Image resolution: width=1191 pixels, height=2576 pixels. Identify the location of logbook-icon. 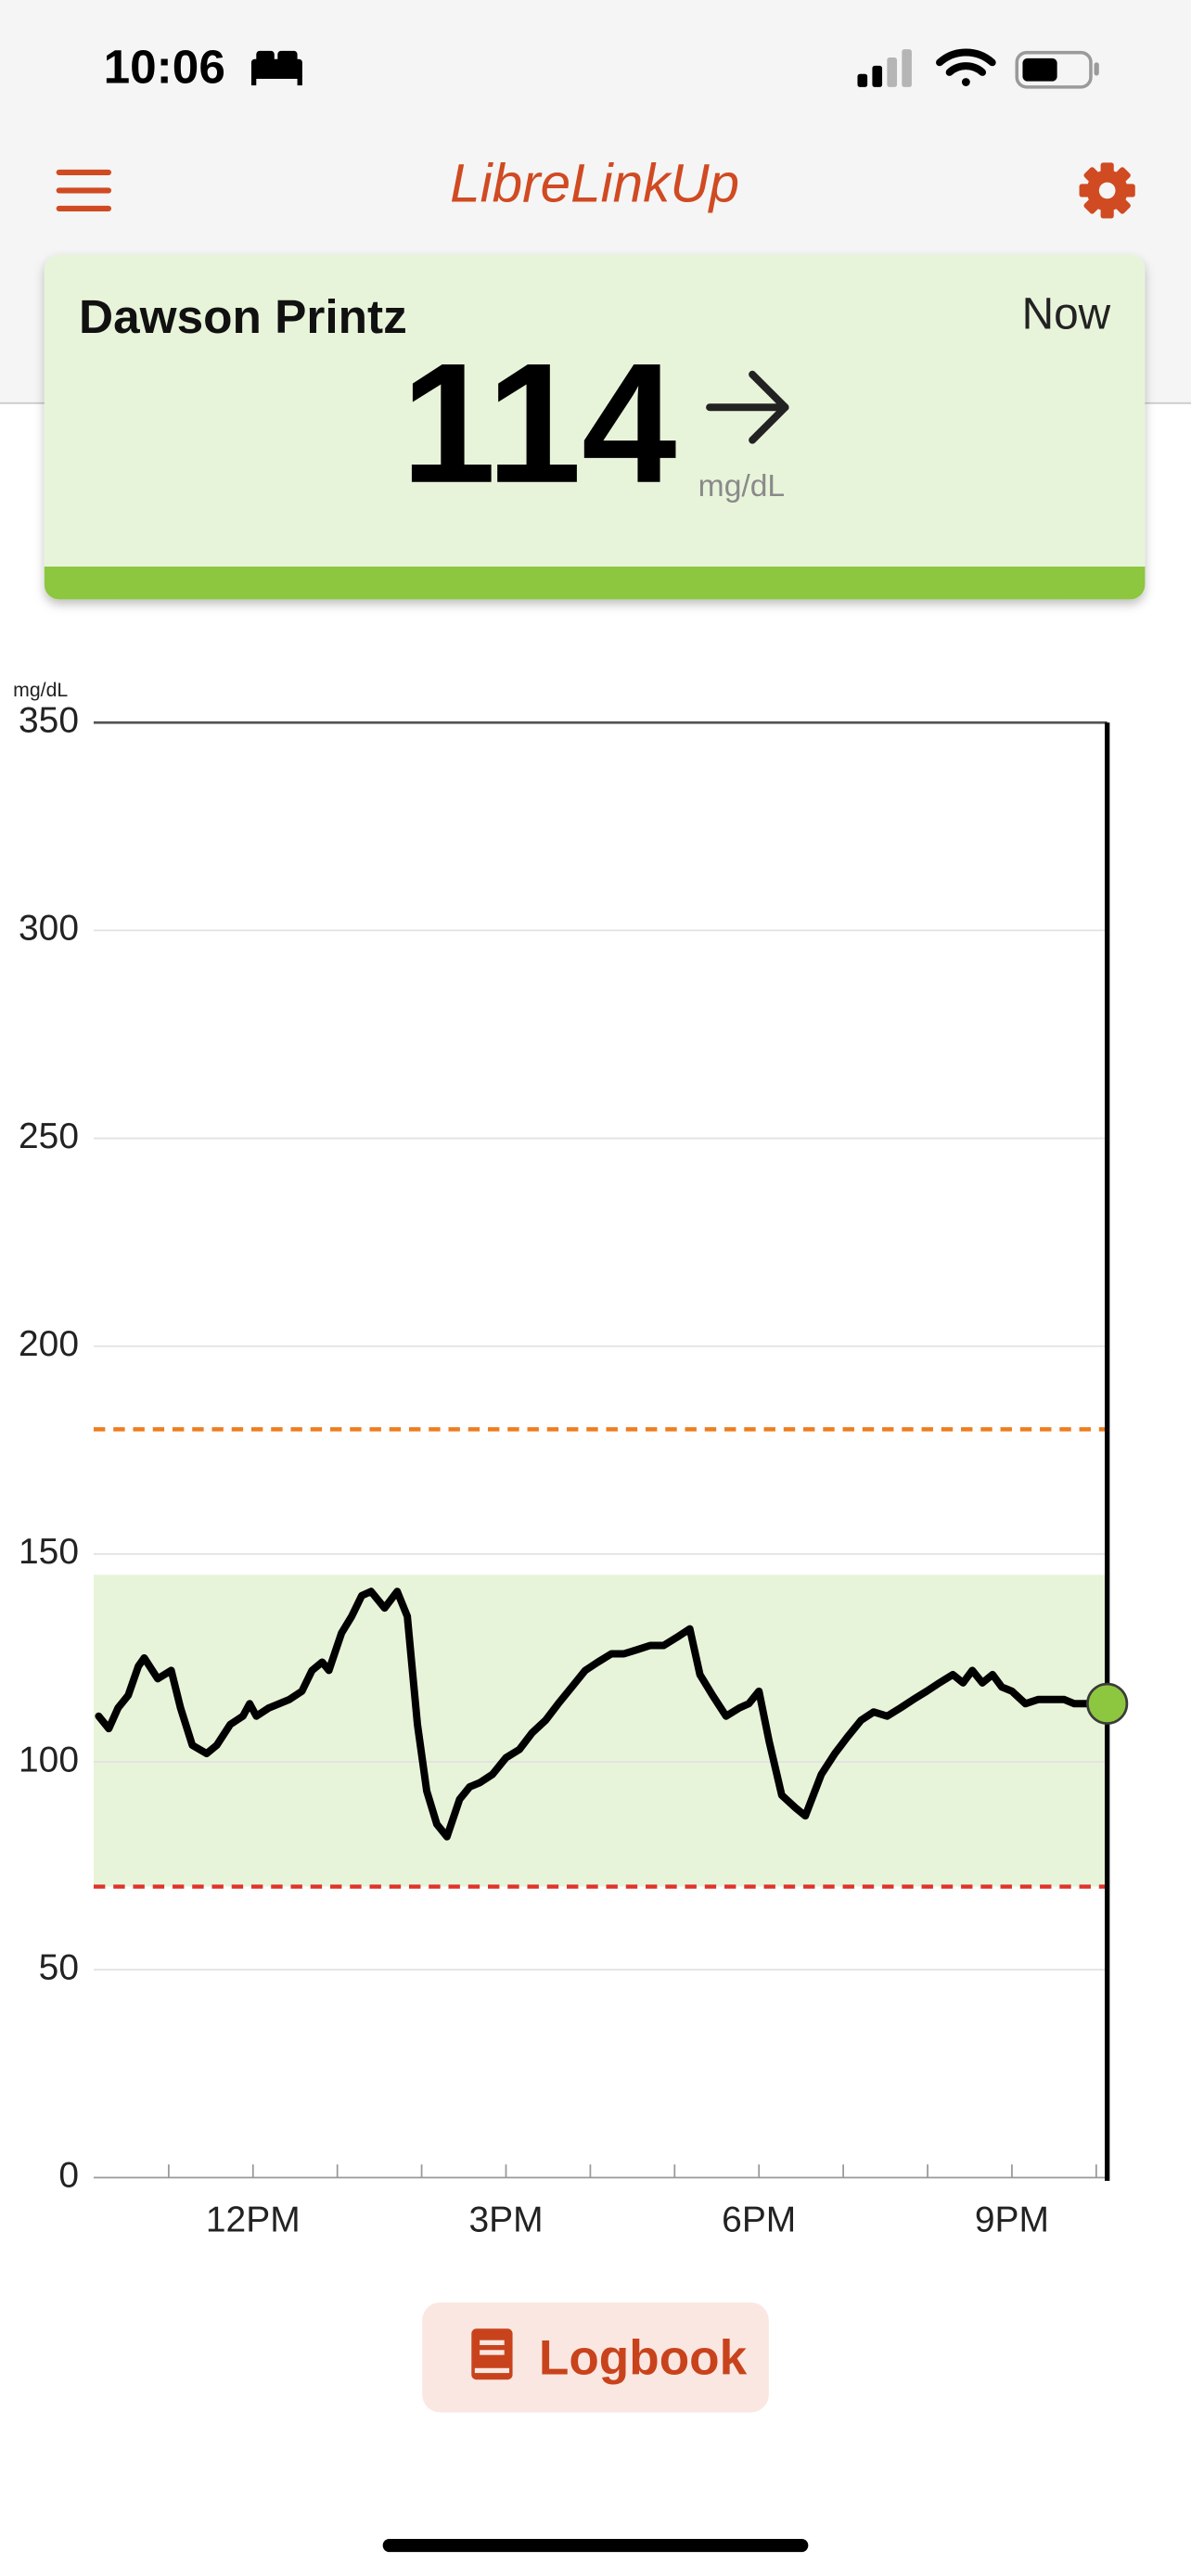
(492, 2354).